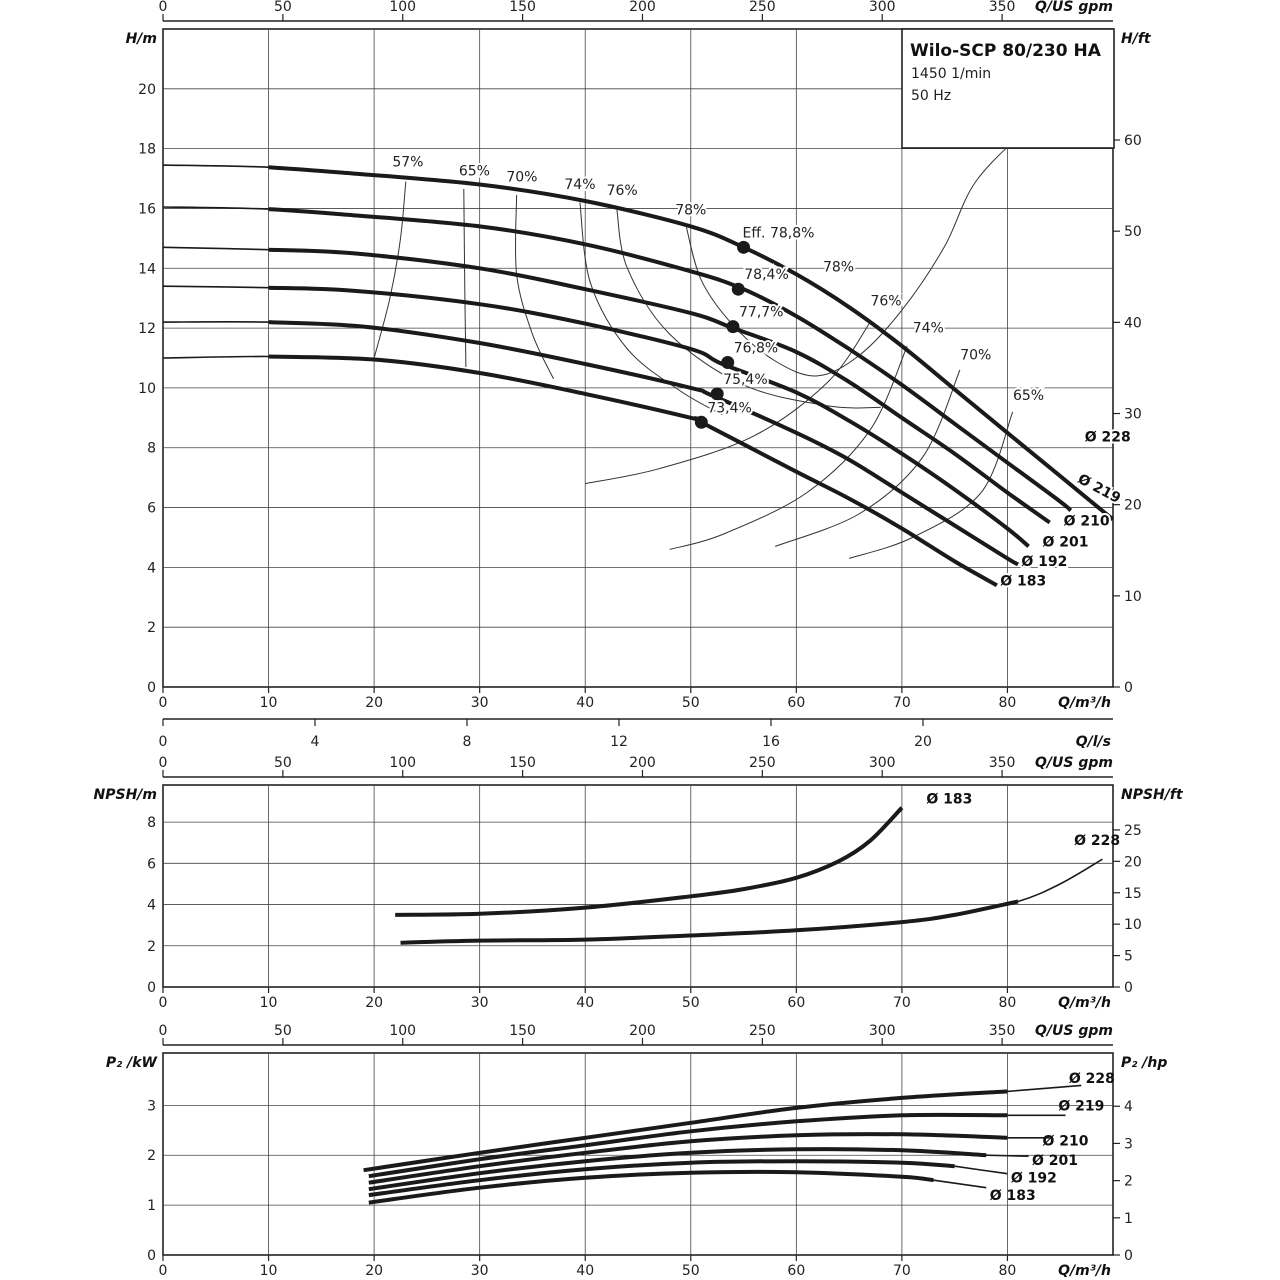 This screenshot has width=1280, height=1280. What do you see at coordinates (1008, 1271) in the screenshot?
I see `power-x-tick-label: 80` at bounding box center [1008, 1271].